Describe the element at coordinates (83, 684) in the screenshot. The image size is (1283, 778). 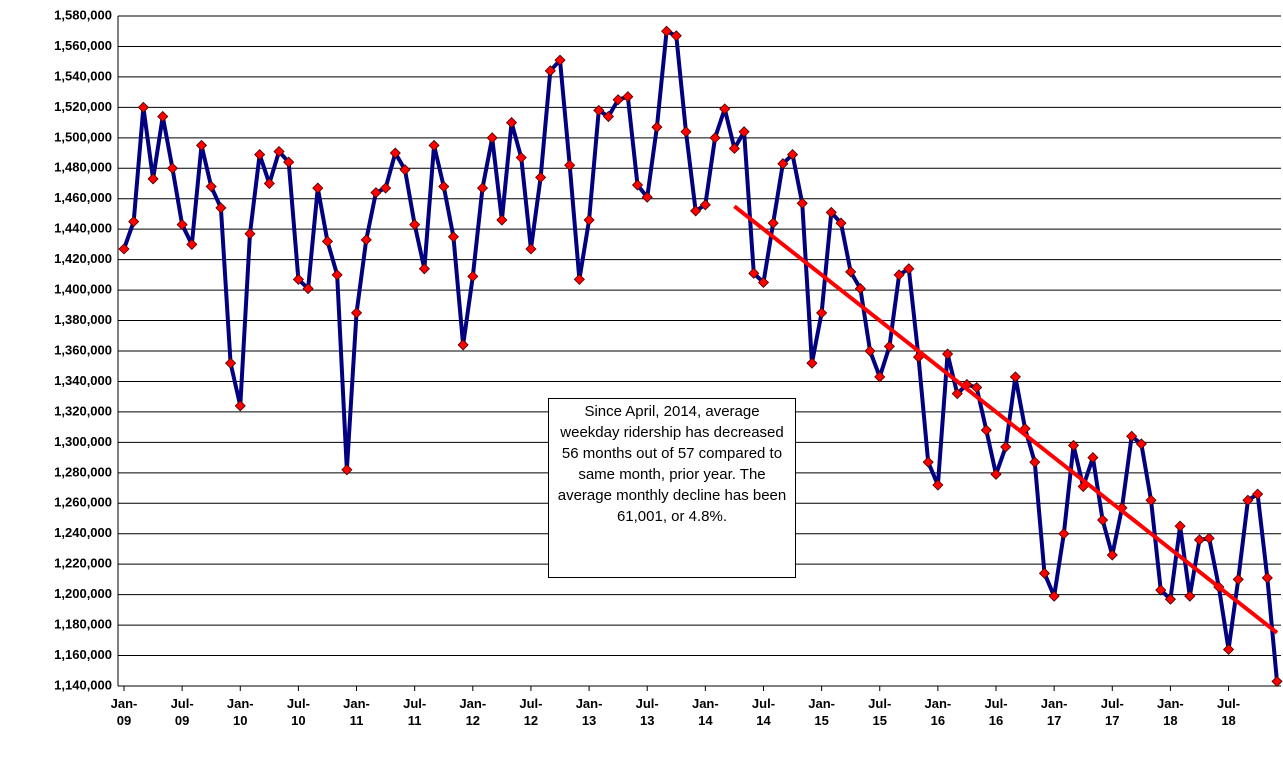
I see `y-tick-label: 1,140,000` at that location.